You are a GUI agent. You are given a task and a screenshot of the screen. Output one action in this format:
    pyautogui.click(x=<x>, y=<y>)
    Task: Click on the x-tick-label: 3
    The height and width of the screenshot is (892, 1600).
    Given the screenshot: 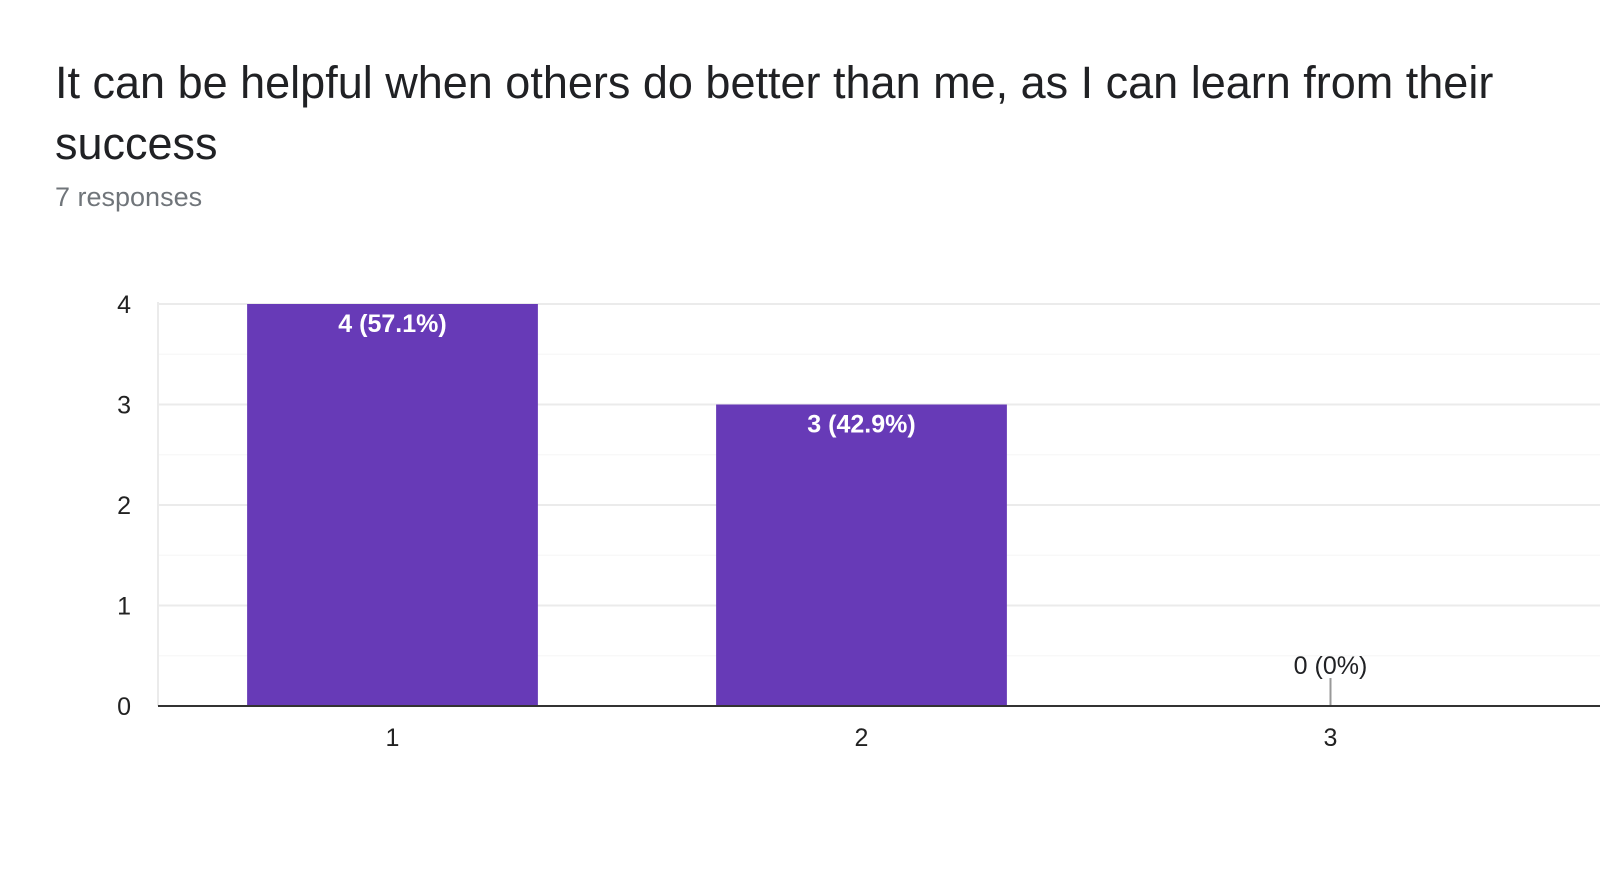 What is the action you would take?
    pyautogui.click(x=1331, y=738)
    